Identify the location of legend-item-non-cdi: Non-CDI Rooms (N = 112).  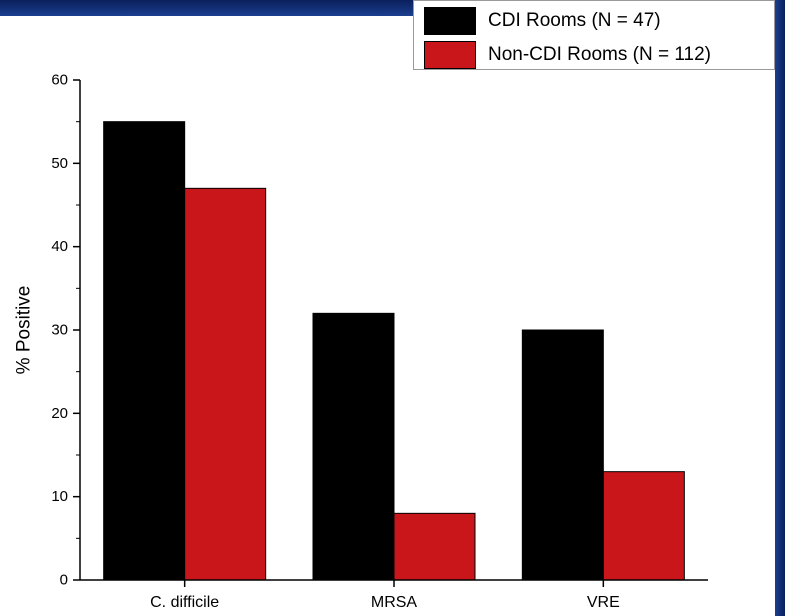
(567, 55).